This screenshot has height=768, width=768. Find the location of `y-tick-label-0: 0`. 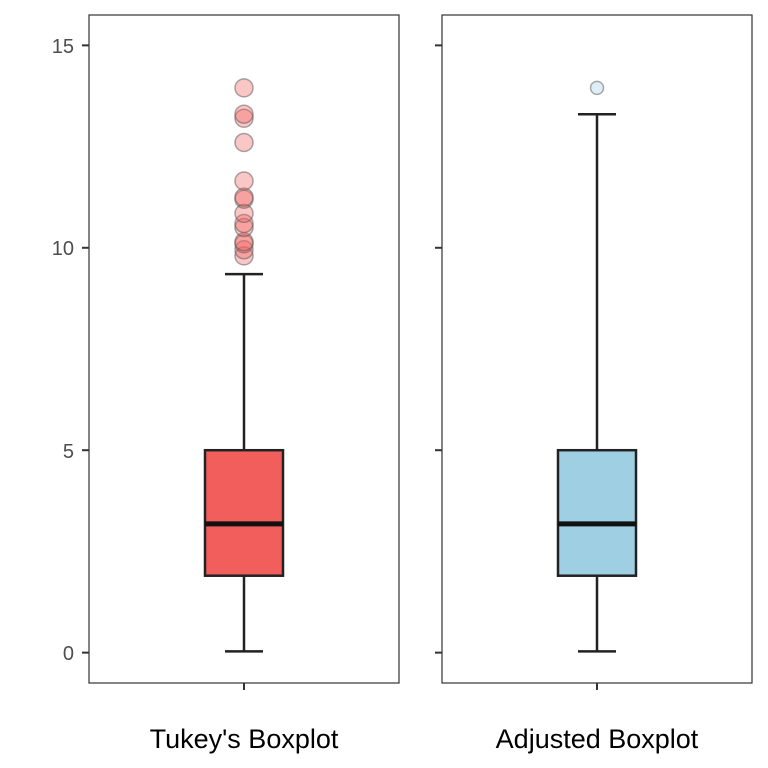

y-tick-label-0: 0 is located at coordinates (68, 654).